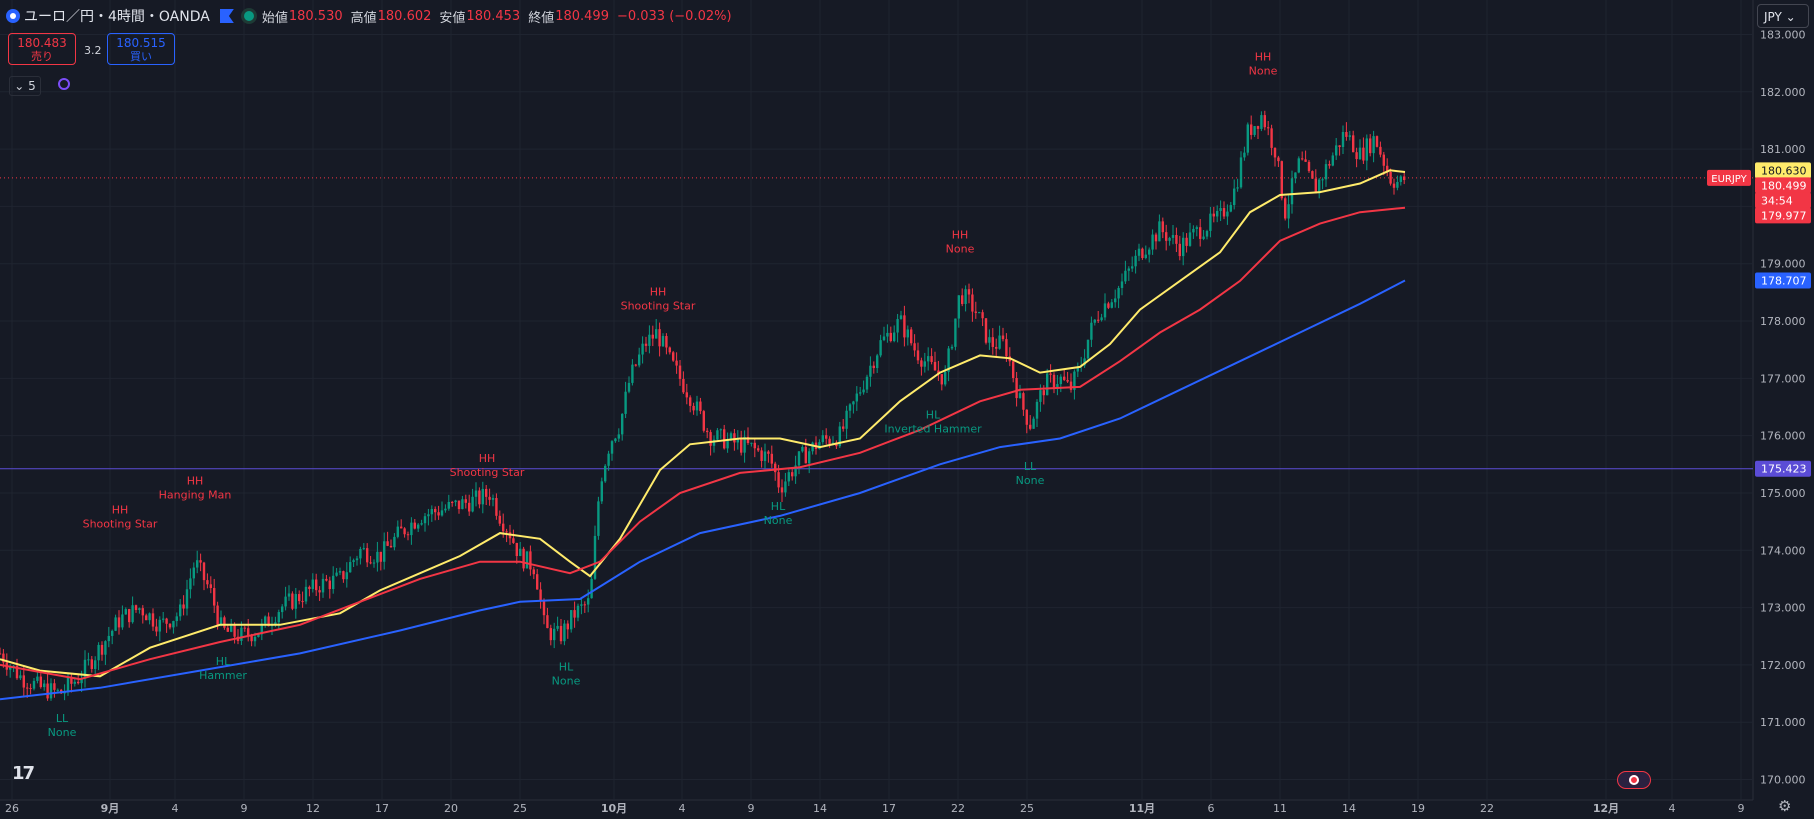 Image resolution: width=1814 pixels, height=819 pixels. I want to click on y-tick-label: 170.000, so click(1783, 780).